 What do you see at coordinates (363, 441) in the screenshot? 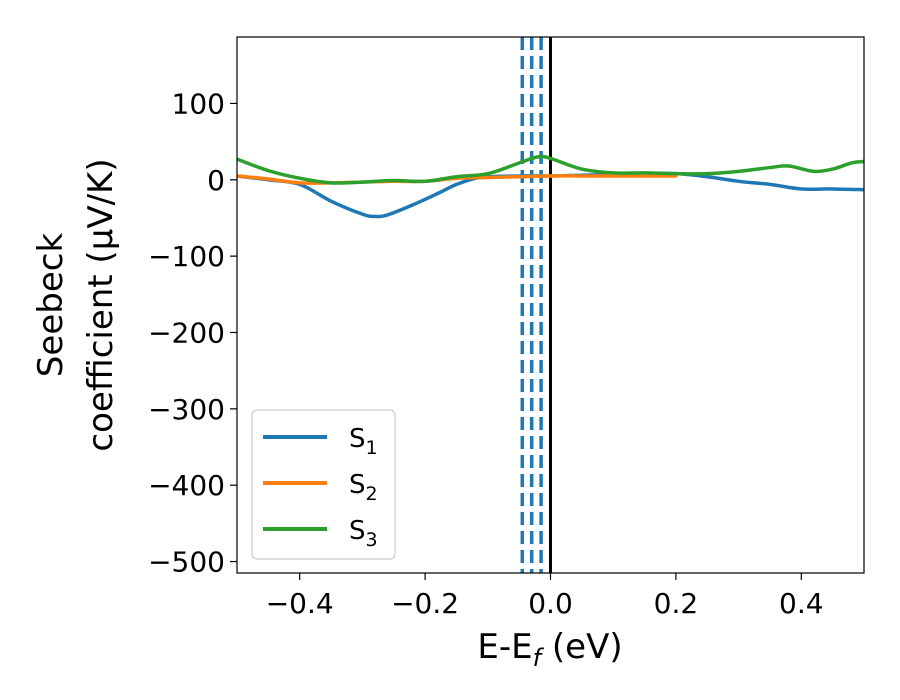
I see `legend-label-s1: S1` at bounding box center [363, 441].